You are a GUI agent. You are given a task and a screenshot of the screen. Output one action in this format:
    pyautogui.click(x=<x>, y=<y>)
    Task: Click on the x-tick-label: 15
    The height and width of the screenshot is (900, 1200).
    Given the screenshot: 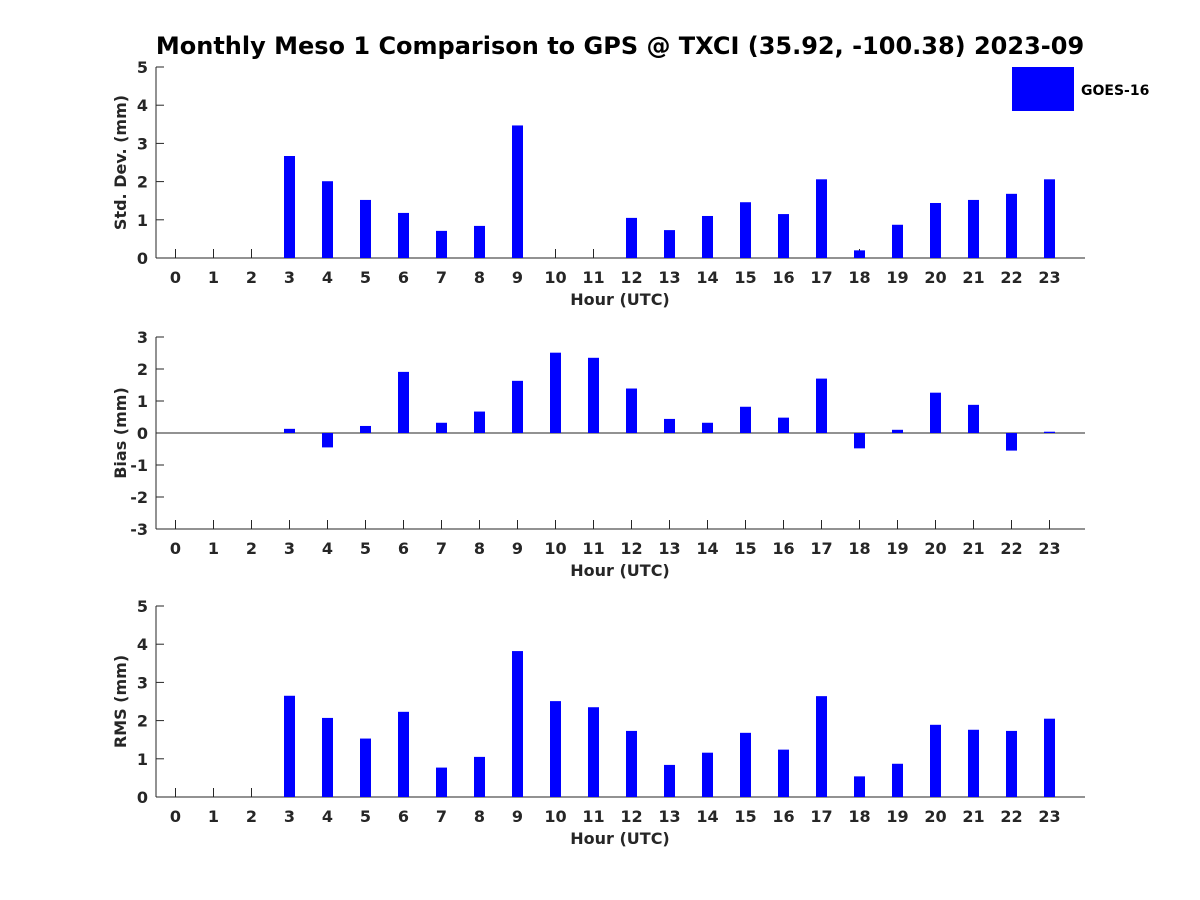 What is the action you would take?
    pyautogui.click(x=745, y=548)
    